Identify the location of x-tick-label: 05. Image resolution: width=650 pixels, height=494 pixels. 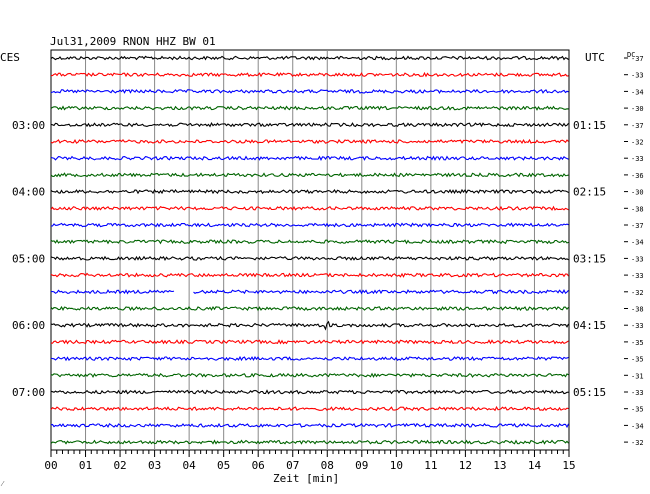
(223, 465).